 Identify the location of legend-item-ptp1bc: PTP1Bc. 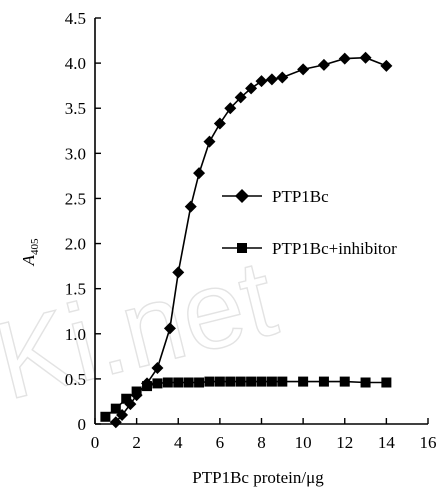
(275, 196).